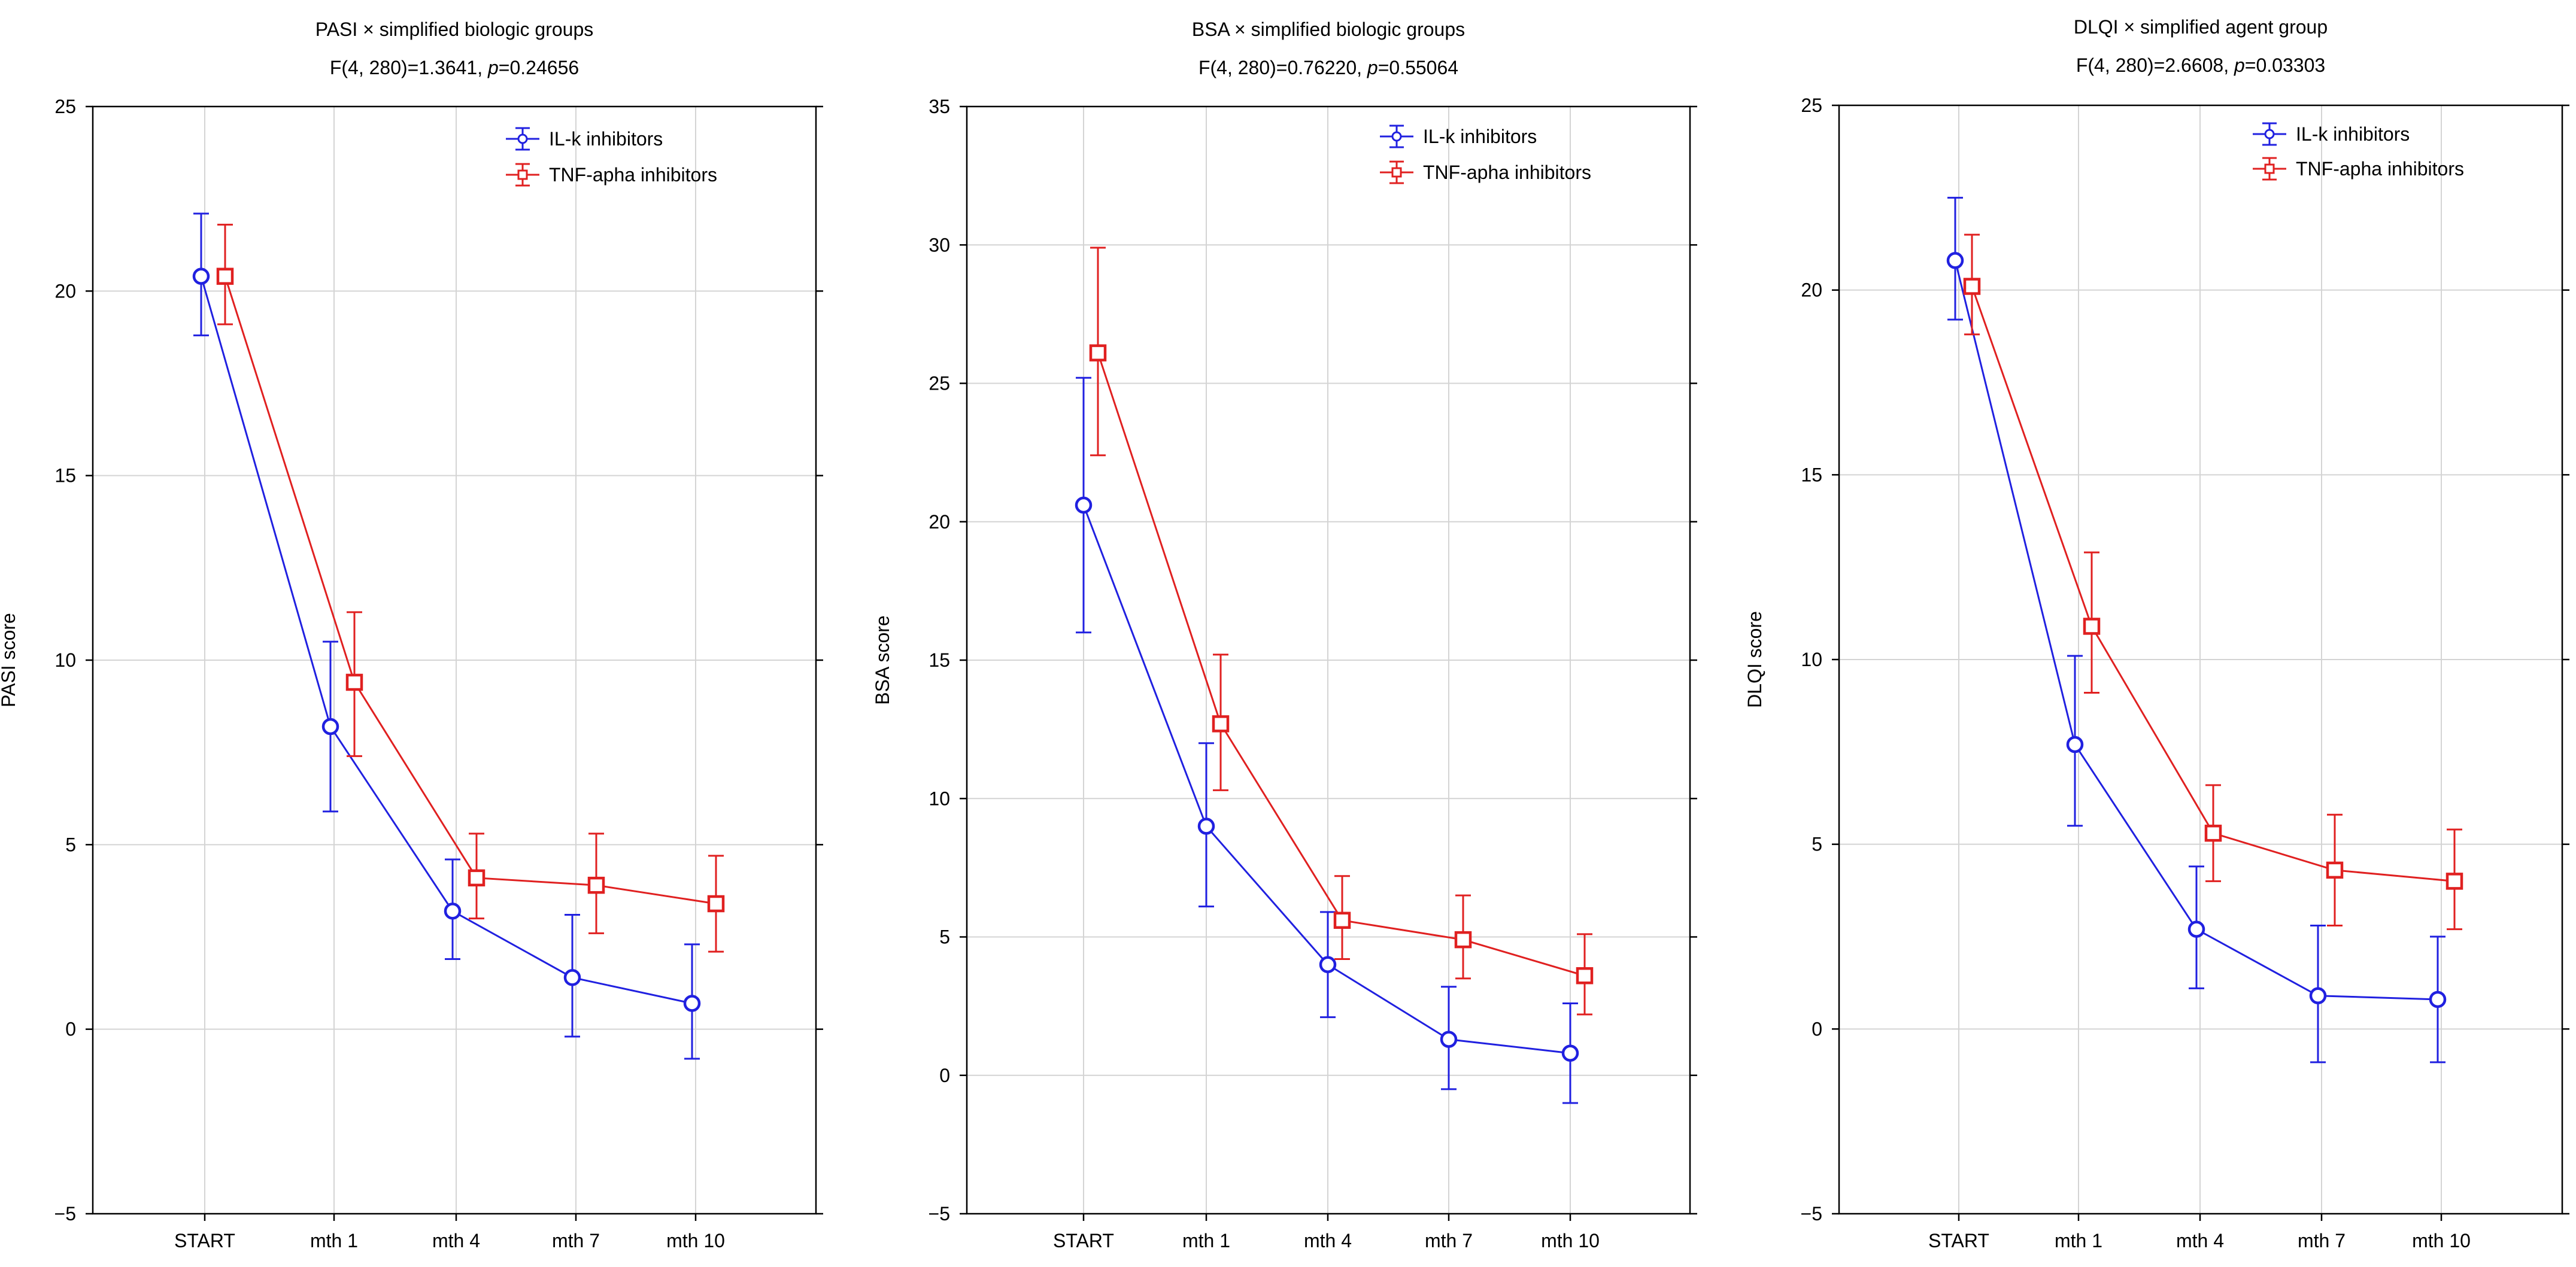 Image resolution: width=2576 pixels, height=1267 pixels. Describe the element at coordinates (2201, 27) in the screenshot. I see `chart-title: DLQI × simplified agent group` at that location.